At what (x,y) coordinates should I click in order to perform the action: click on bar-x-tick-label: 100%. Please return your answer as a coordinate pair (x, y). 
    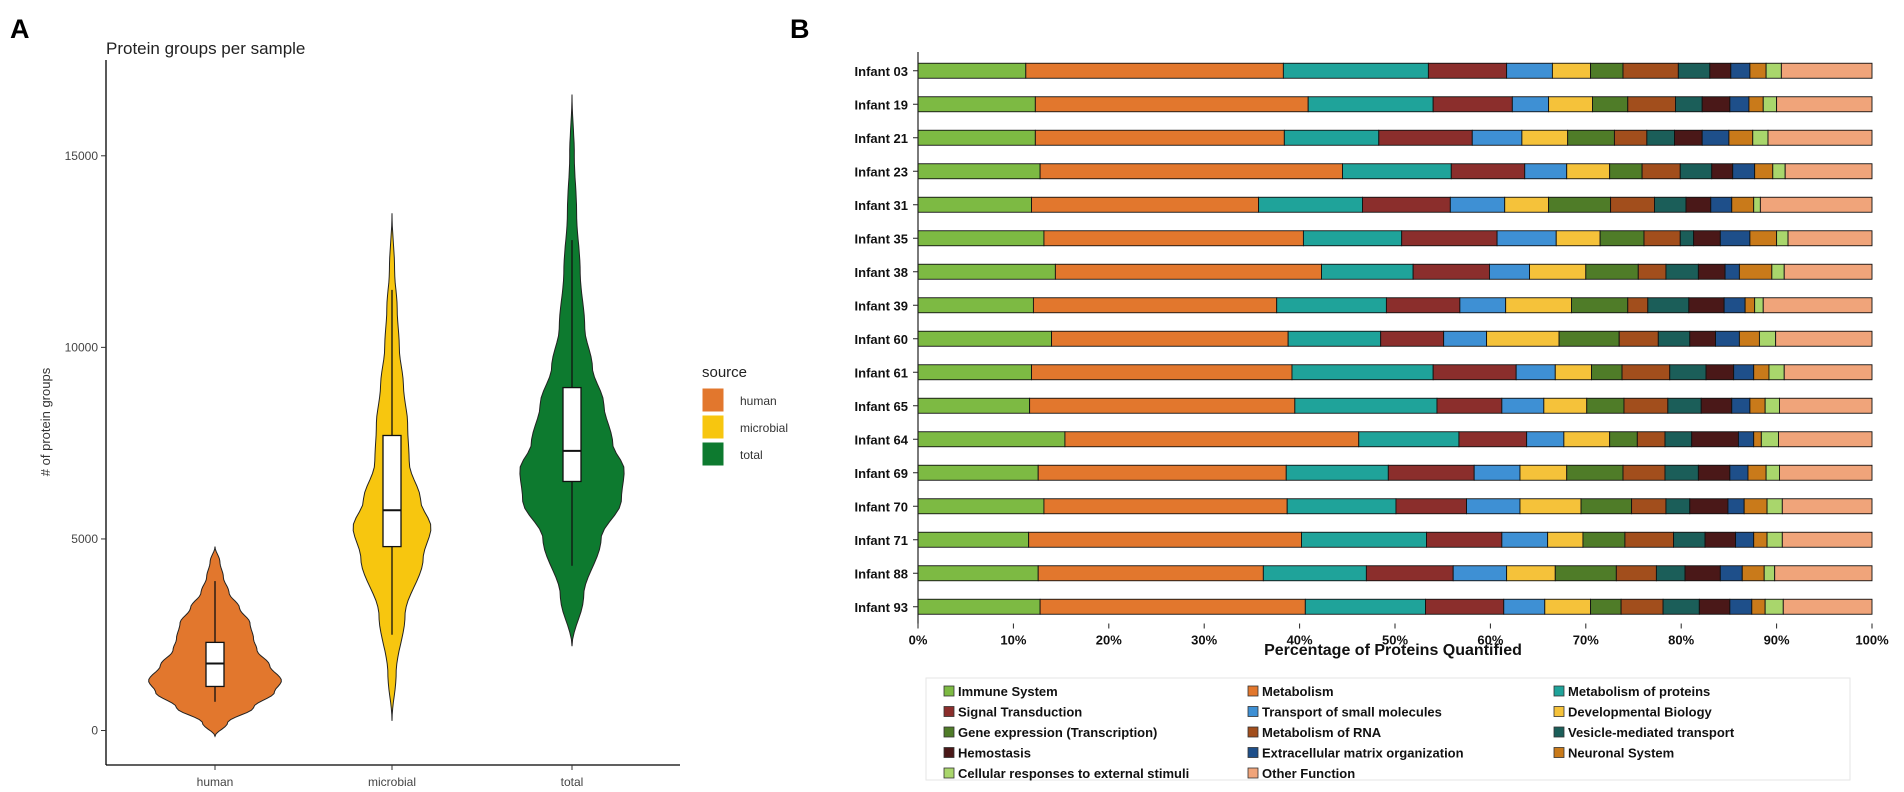
    Looking at the image, I should click on (1872, 640).